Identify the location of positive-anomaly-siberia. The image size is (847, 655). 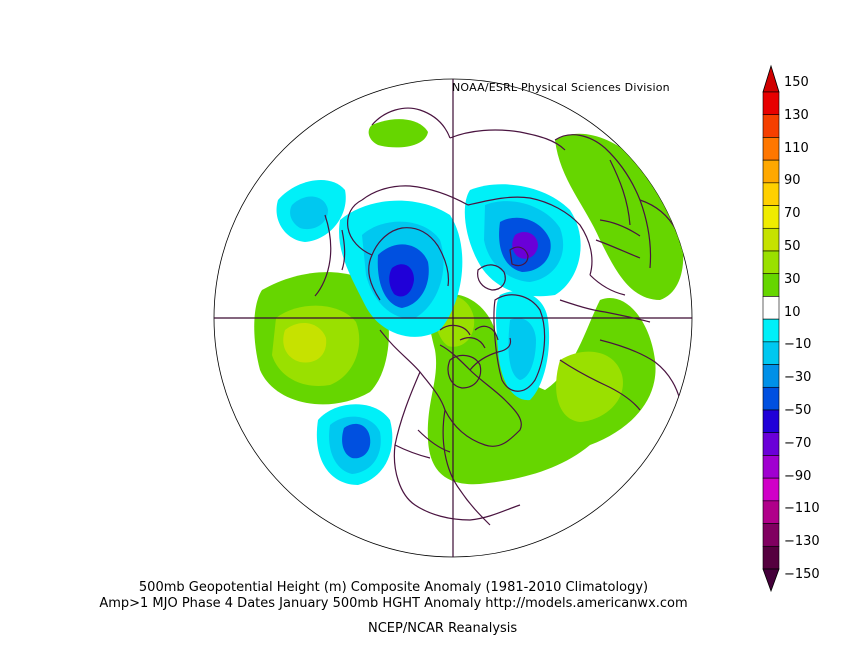
(398, 133).